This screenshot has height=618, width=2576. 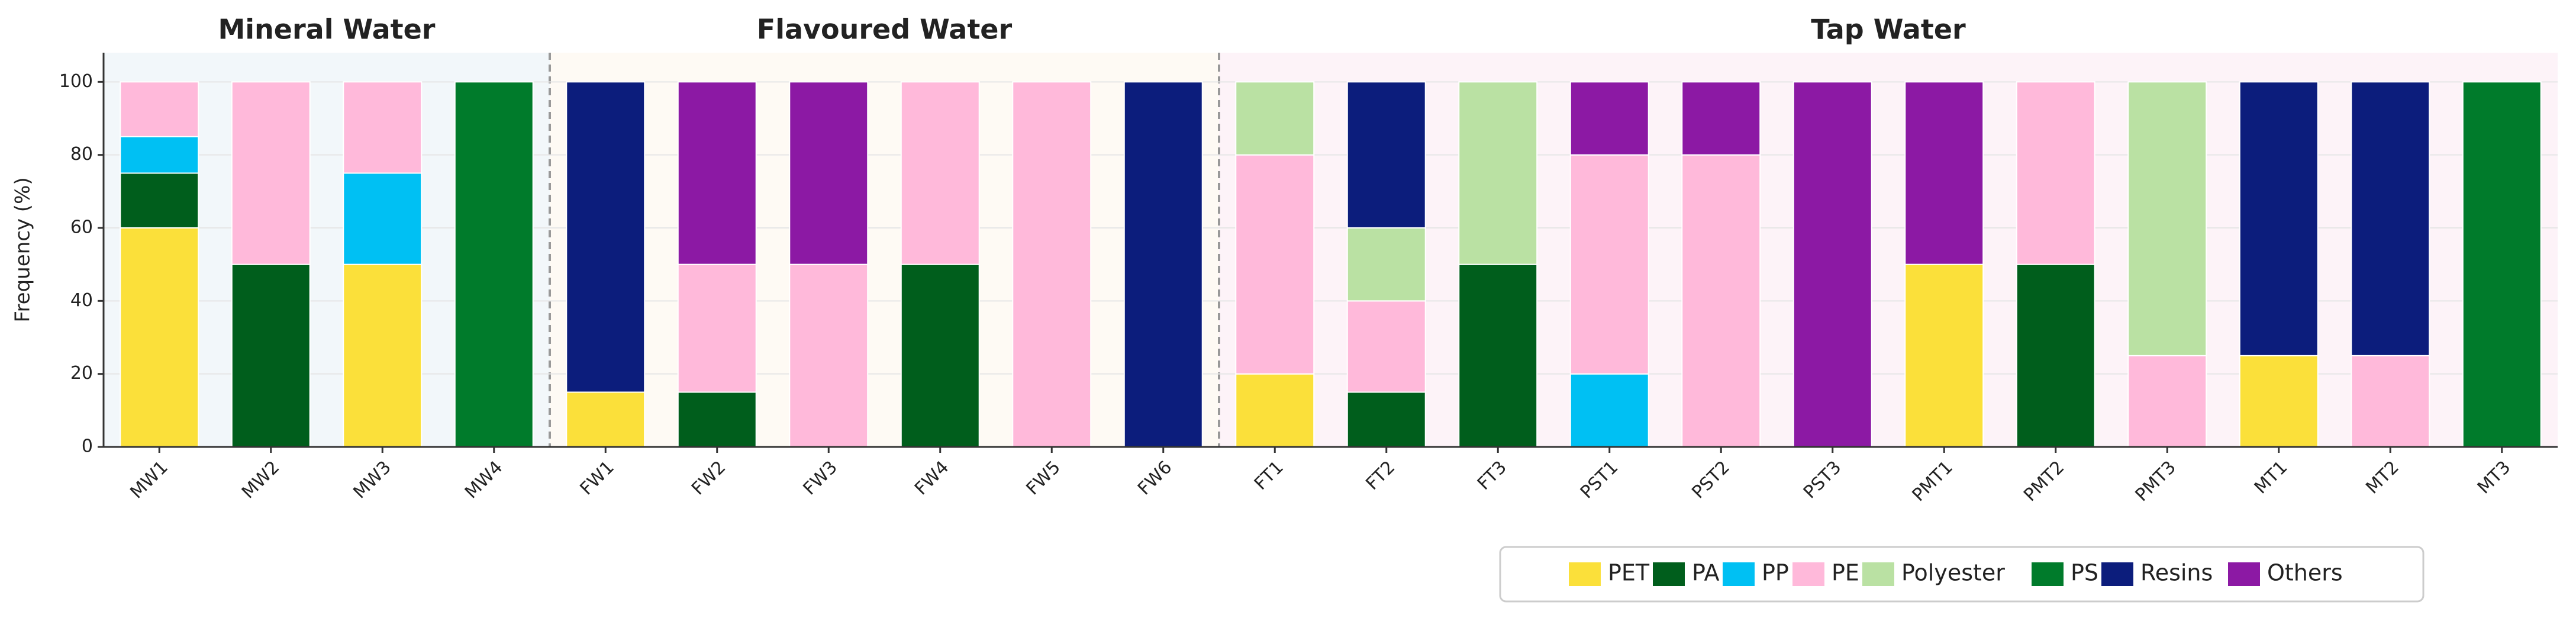 I want to click on x-tick-label: FT3, so click(x=1492, y=475).